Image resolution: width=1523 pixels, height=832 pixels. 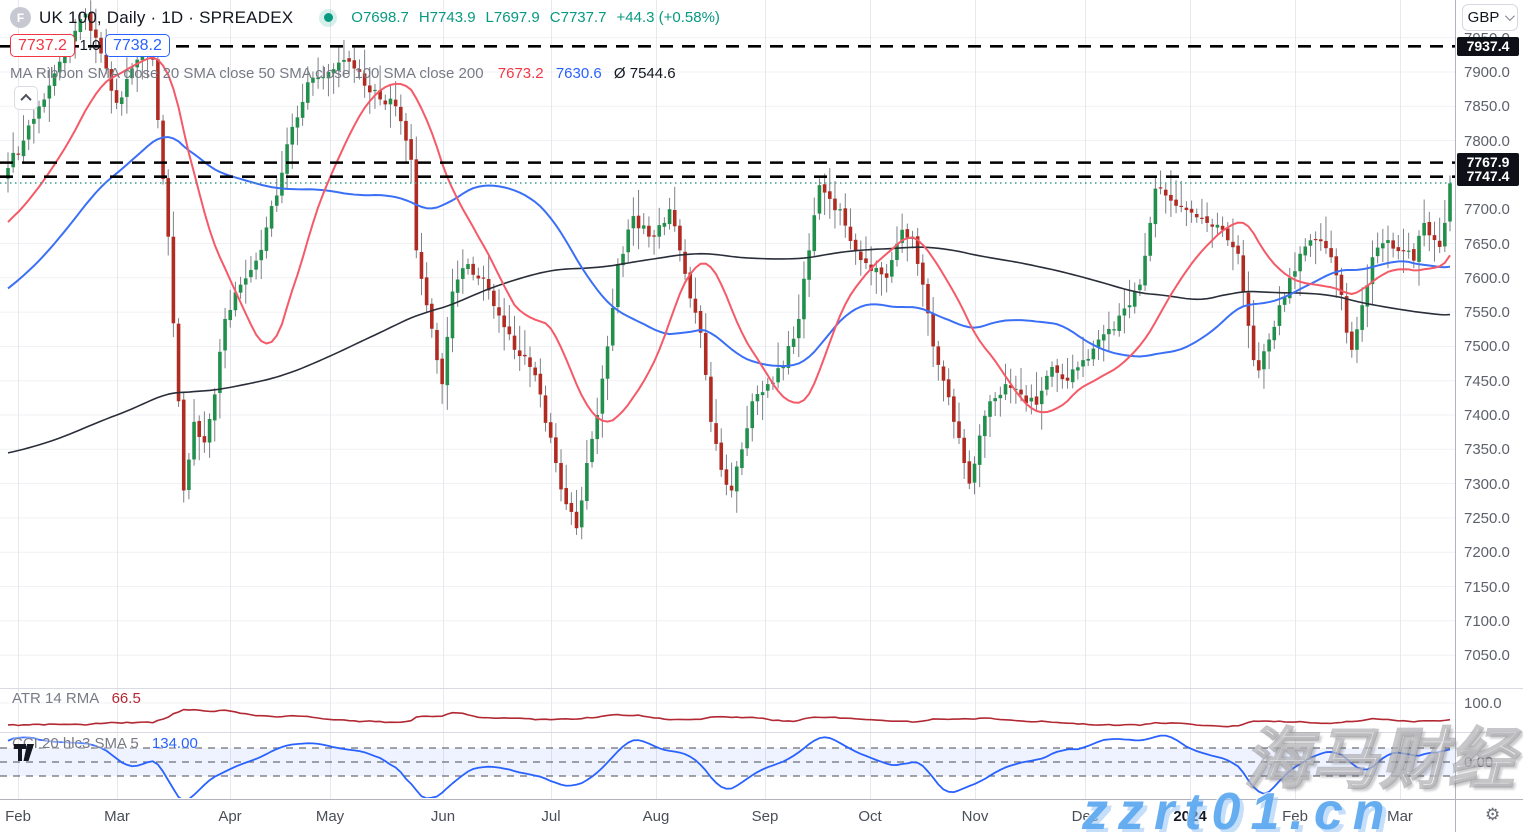 What do you see at coordinates (512, 17) in the screenshot?
I see `ohlc-low: L7697.9` at bounding box center [512, 17].